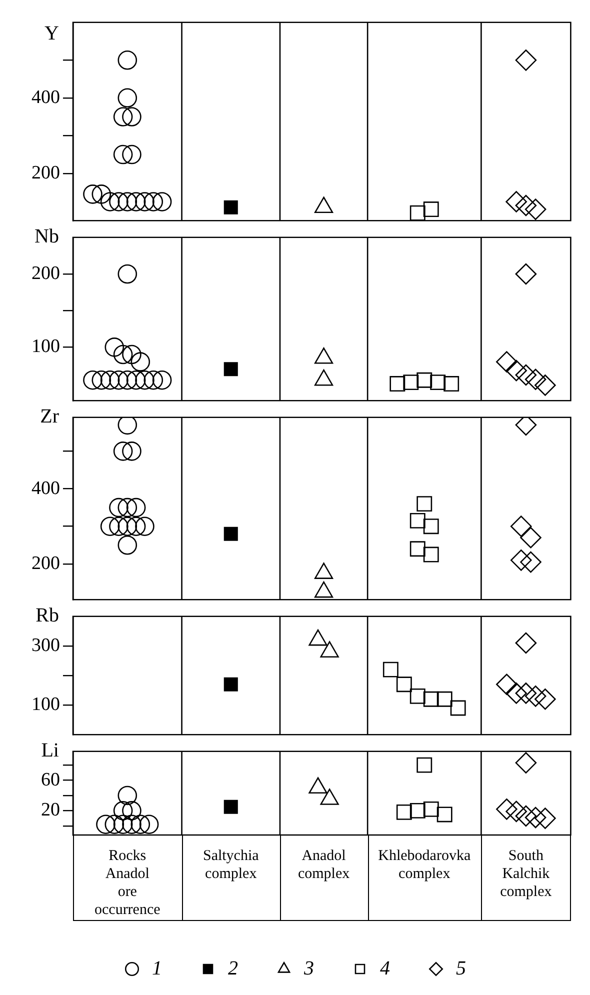  Describe the element at coordinates (127, 883) in the screenshot. I see `x-tick-label: Rocks Anadol ore occurrence` at that location.